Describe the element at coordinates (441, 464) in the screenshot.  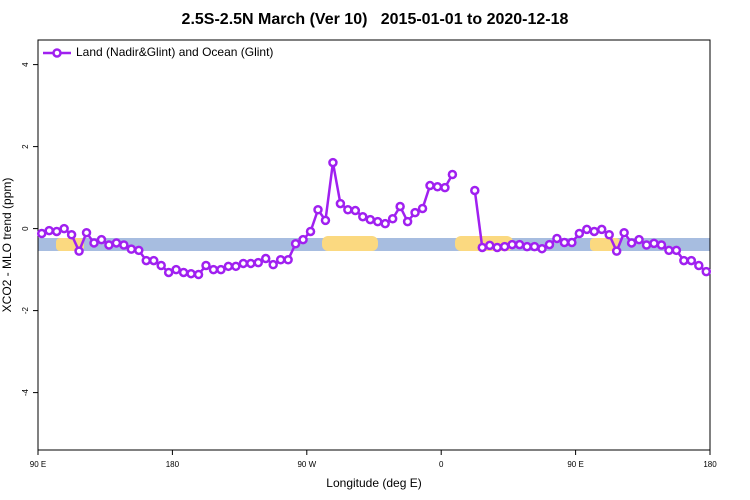
I see `x-tick-label: 0` at that location.